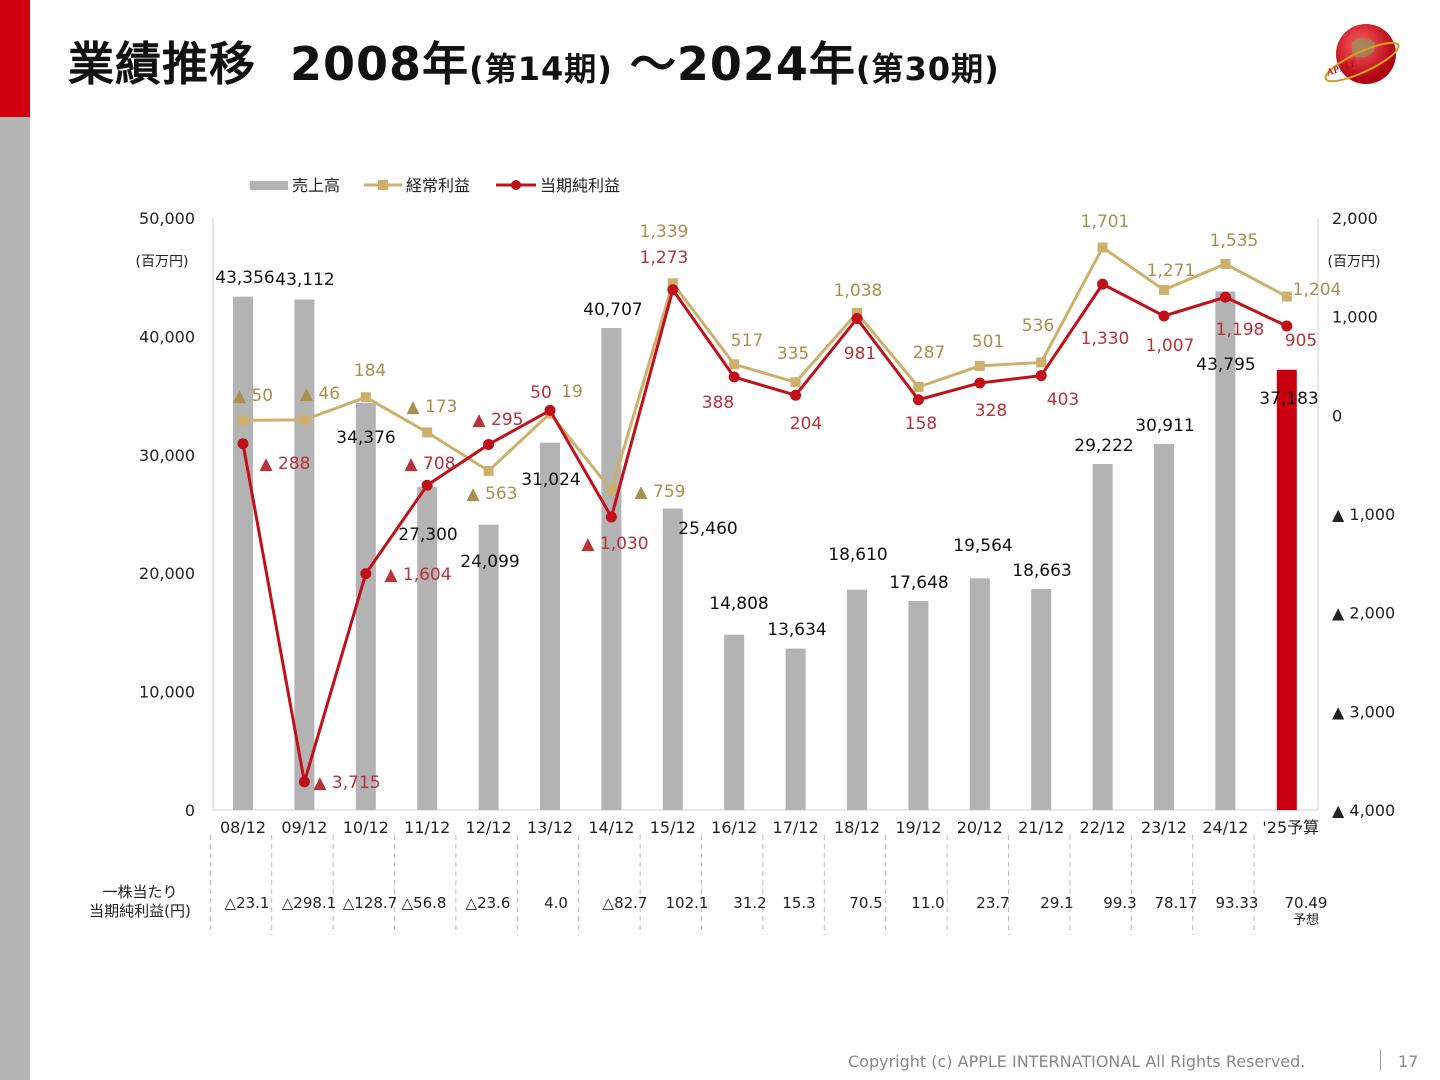 This screenshot has width=1440, height=1080. I want to click on x-tick-label: 15/12, so click(673, 827).